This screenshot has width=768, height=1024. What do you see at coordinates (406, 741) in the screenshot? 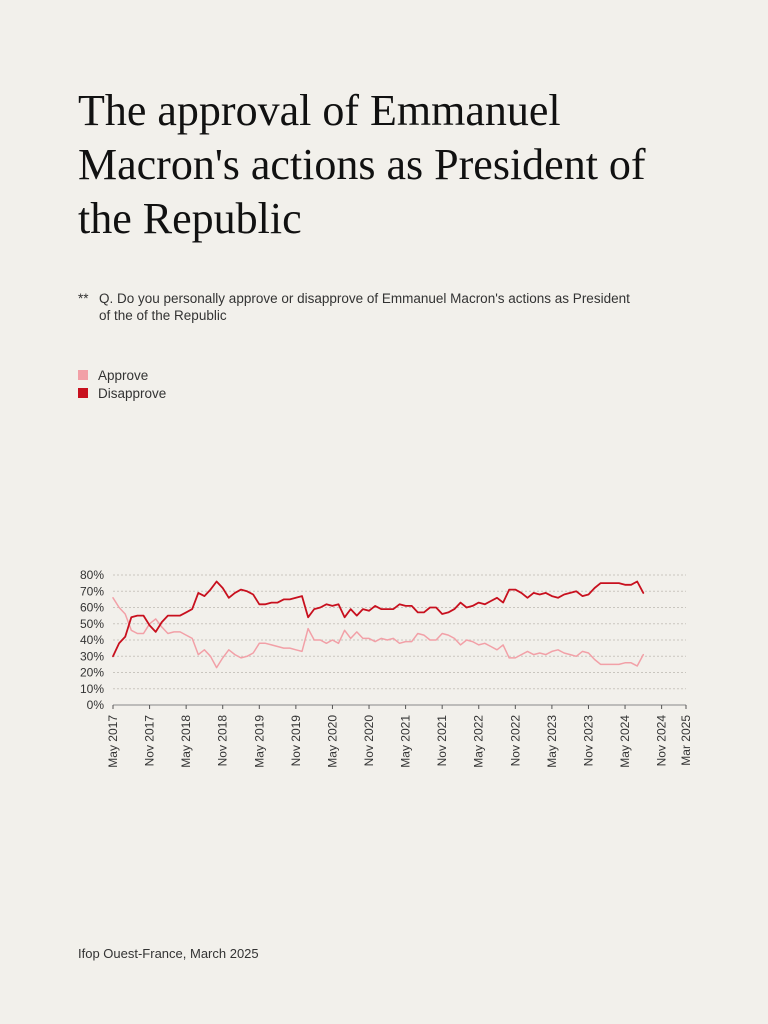
I see `x-tick-label: May 2021` at bounding box center [406, 741].